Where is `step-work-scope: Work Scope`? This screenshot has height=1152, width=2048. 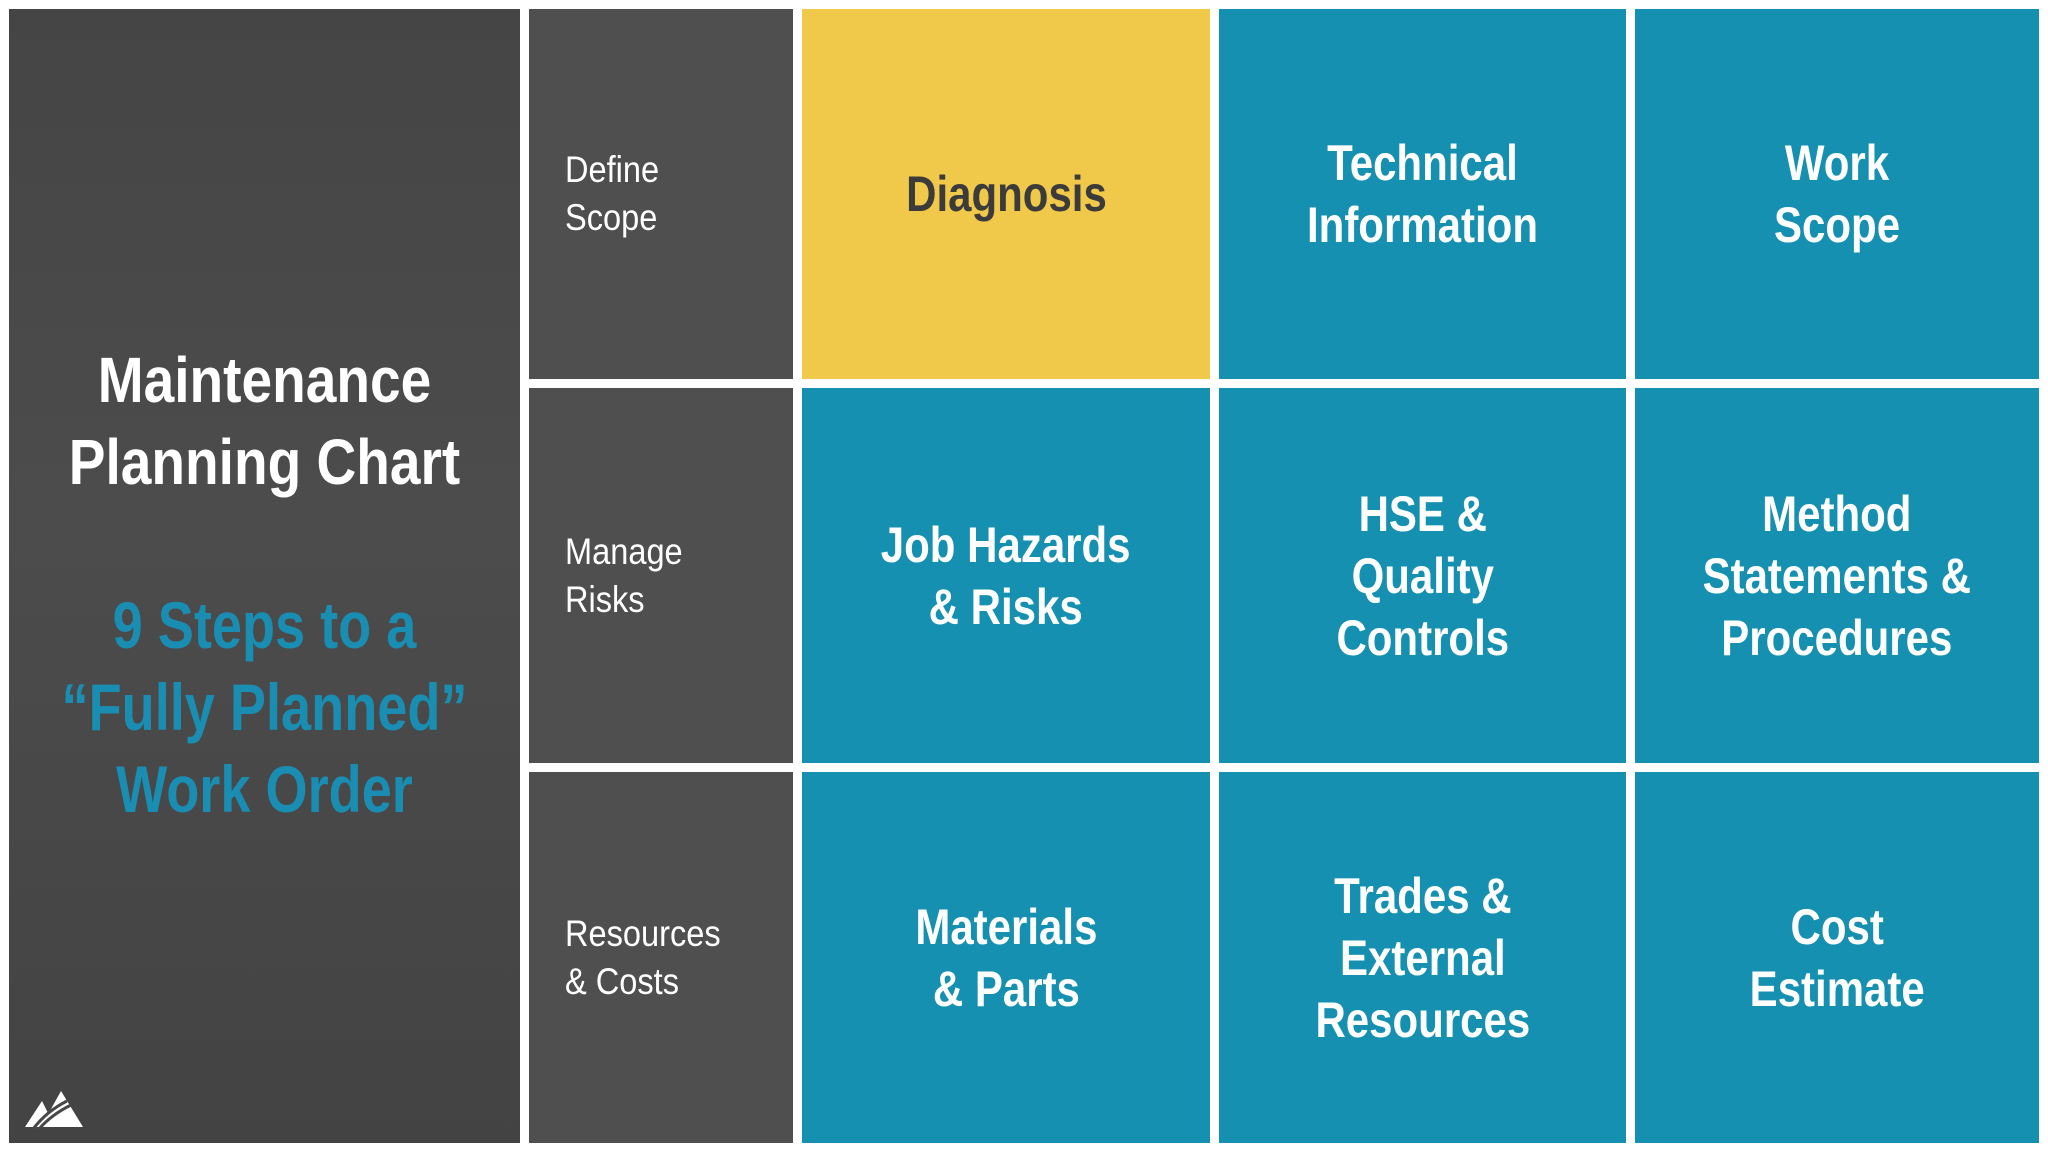
step-work-scope: Work Scope is located at coordinates (1837, 194).